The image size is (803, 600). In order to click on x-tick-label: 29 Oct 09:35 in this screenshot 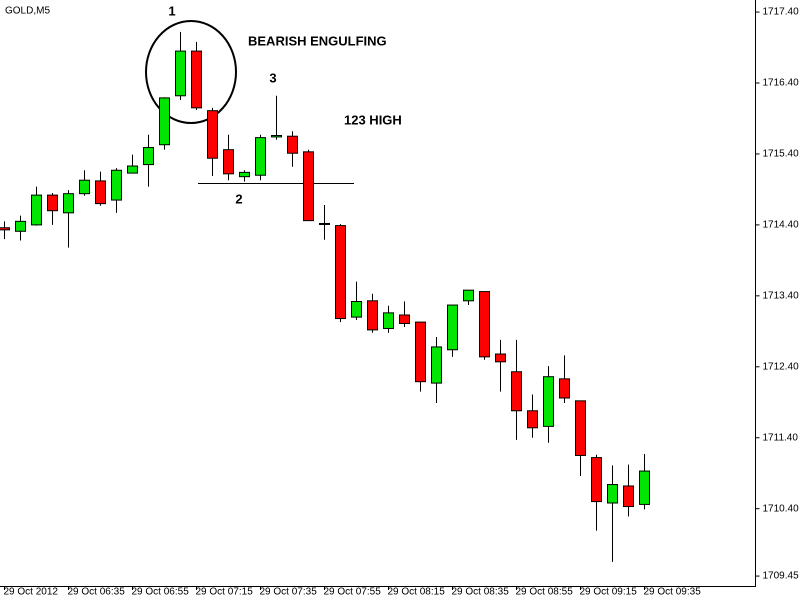, I will do `click(673, 592)`.